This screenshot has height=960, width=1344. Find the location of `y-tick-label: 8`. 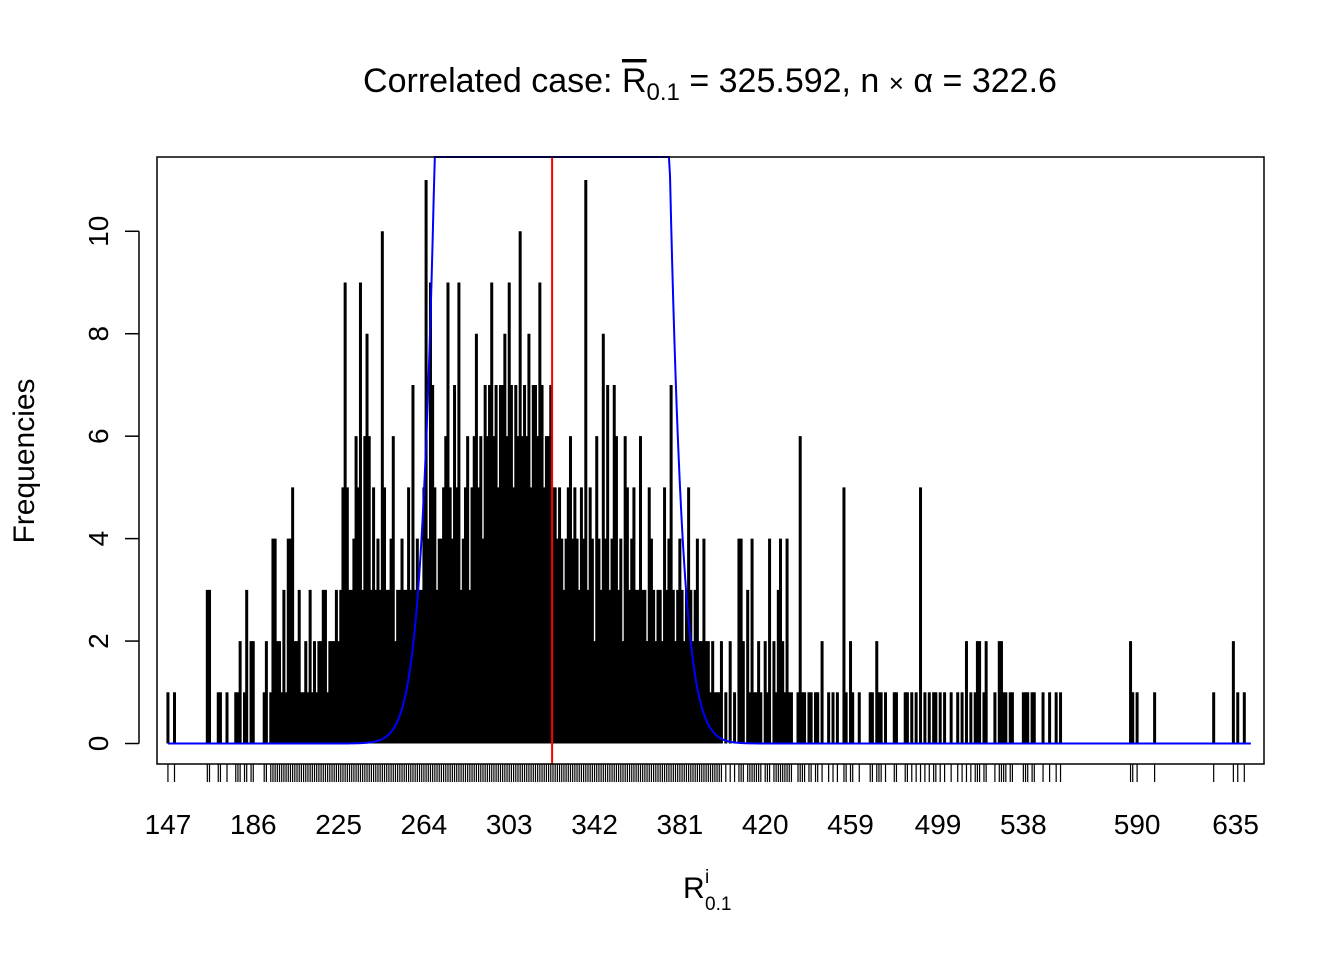

y-tick-label: 8 is located at coordinates (98, 334).